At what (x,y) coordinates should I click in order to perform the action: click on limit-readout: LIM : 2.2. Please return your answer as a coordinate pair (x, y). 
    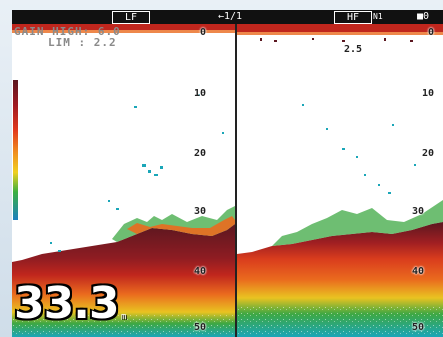
    Looking at the image, I should click on (82, 42).